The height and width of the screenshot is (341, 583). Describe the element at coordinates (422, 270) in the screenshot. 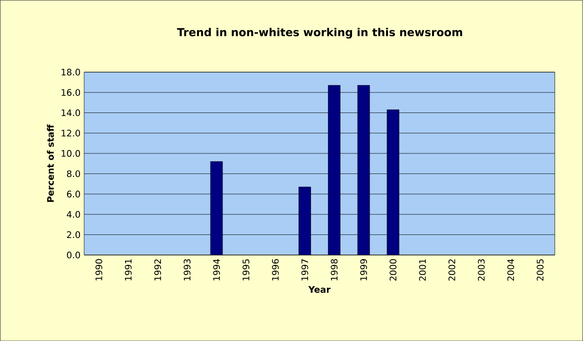

I see `x-tick-label: 2001` at that location.